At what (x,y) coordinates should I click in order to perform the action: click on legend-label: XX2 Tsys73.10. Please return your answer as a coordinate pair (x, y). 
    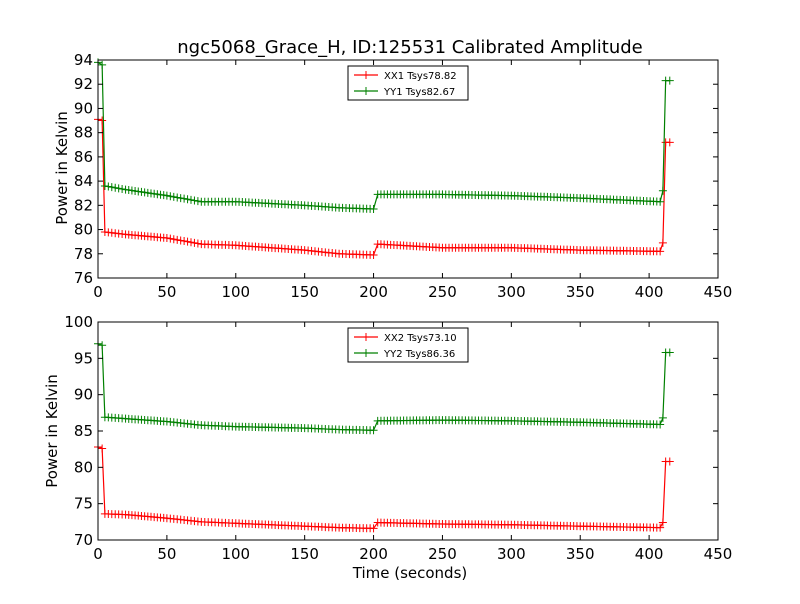
    Looking at the image, I should click on (420, 338).